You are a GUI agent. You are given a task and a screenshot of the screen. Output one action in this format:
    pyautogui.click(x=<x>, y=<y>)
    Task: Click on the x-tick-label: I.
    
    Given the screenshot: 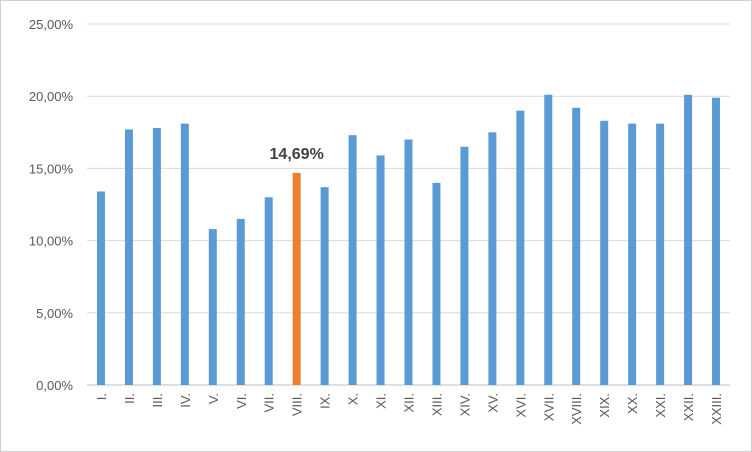 What is the action you would take?
    pyautogui.click(x=101, y=396)
    